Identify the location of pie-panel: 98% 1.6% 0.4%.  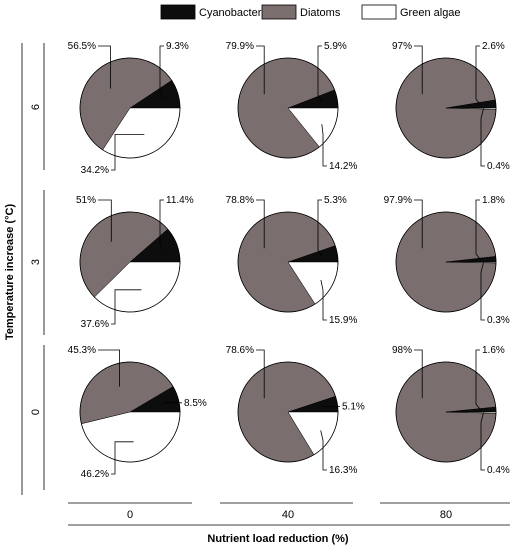
(451, 410).